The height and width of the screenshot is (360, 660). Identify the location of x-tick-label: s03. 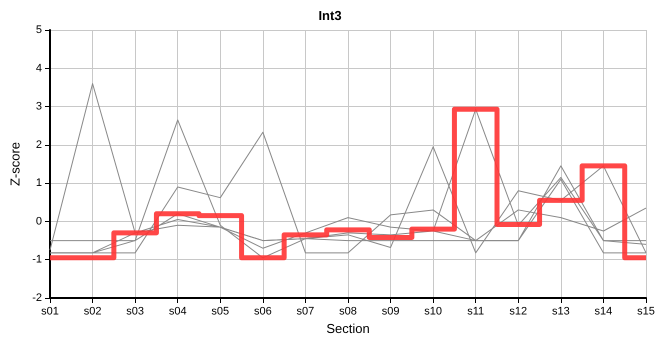
(135, 312).